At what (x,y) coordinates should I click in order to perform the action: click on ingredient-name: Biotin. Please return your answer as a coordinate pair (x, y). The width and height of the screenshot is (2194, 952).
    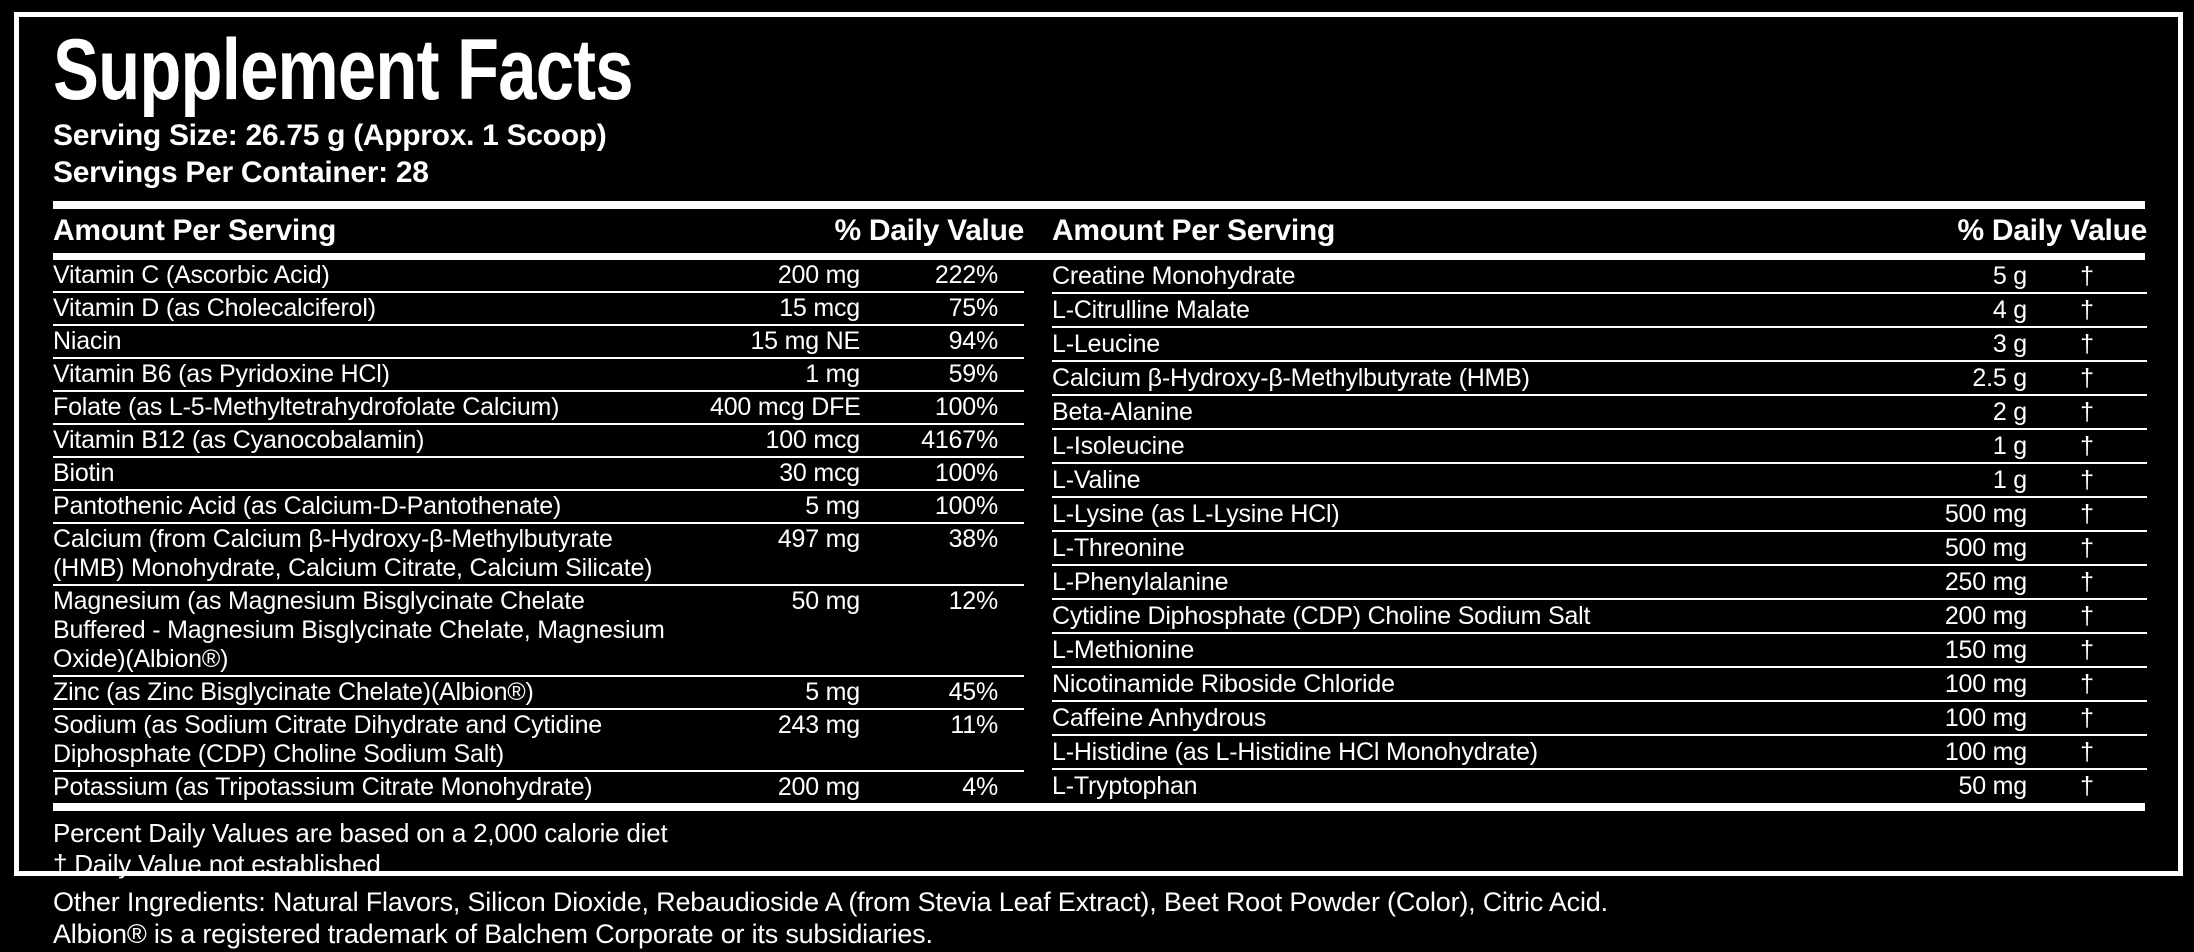
    Looking at the image, I should click on (84, 473).